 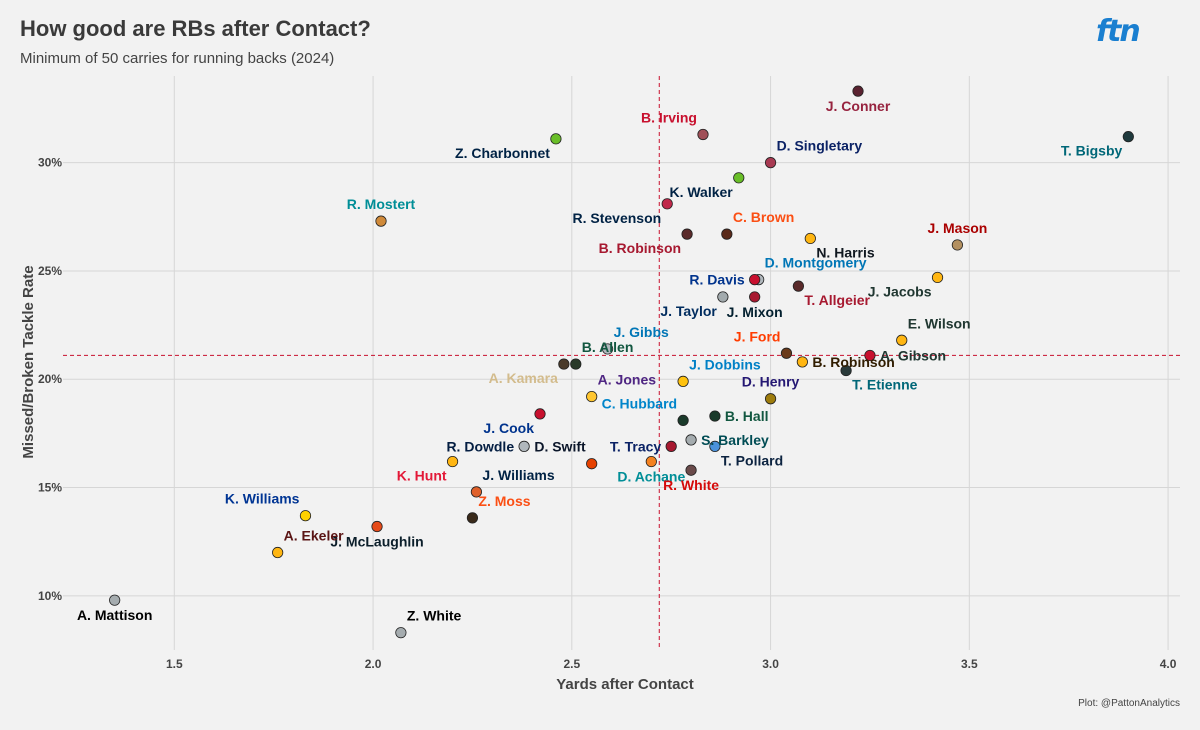 I want to click on data-label: C. Hubbard, so click(x=639, y=403).